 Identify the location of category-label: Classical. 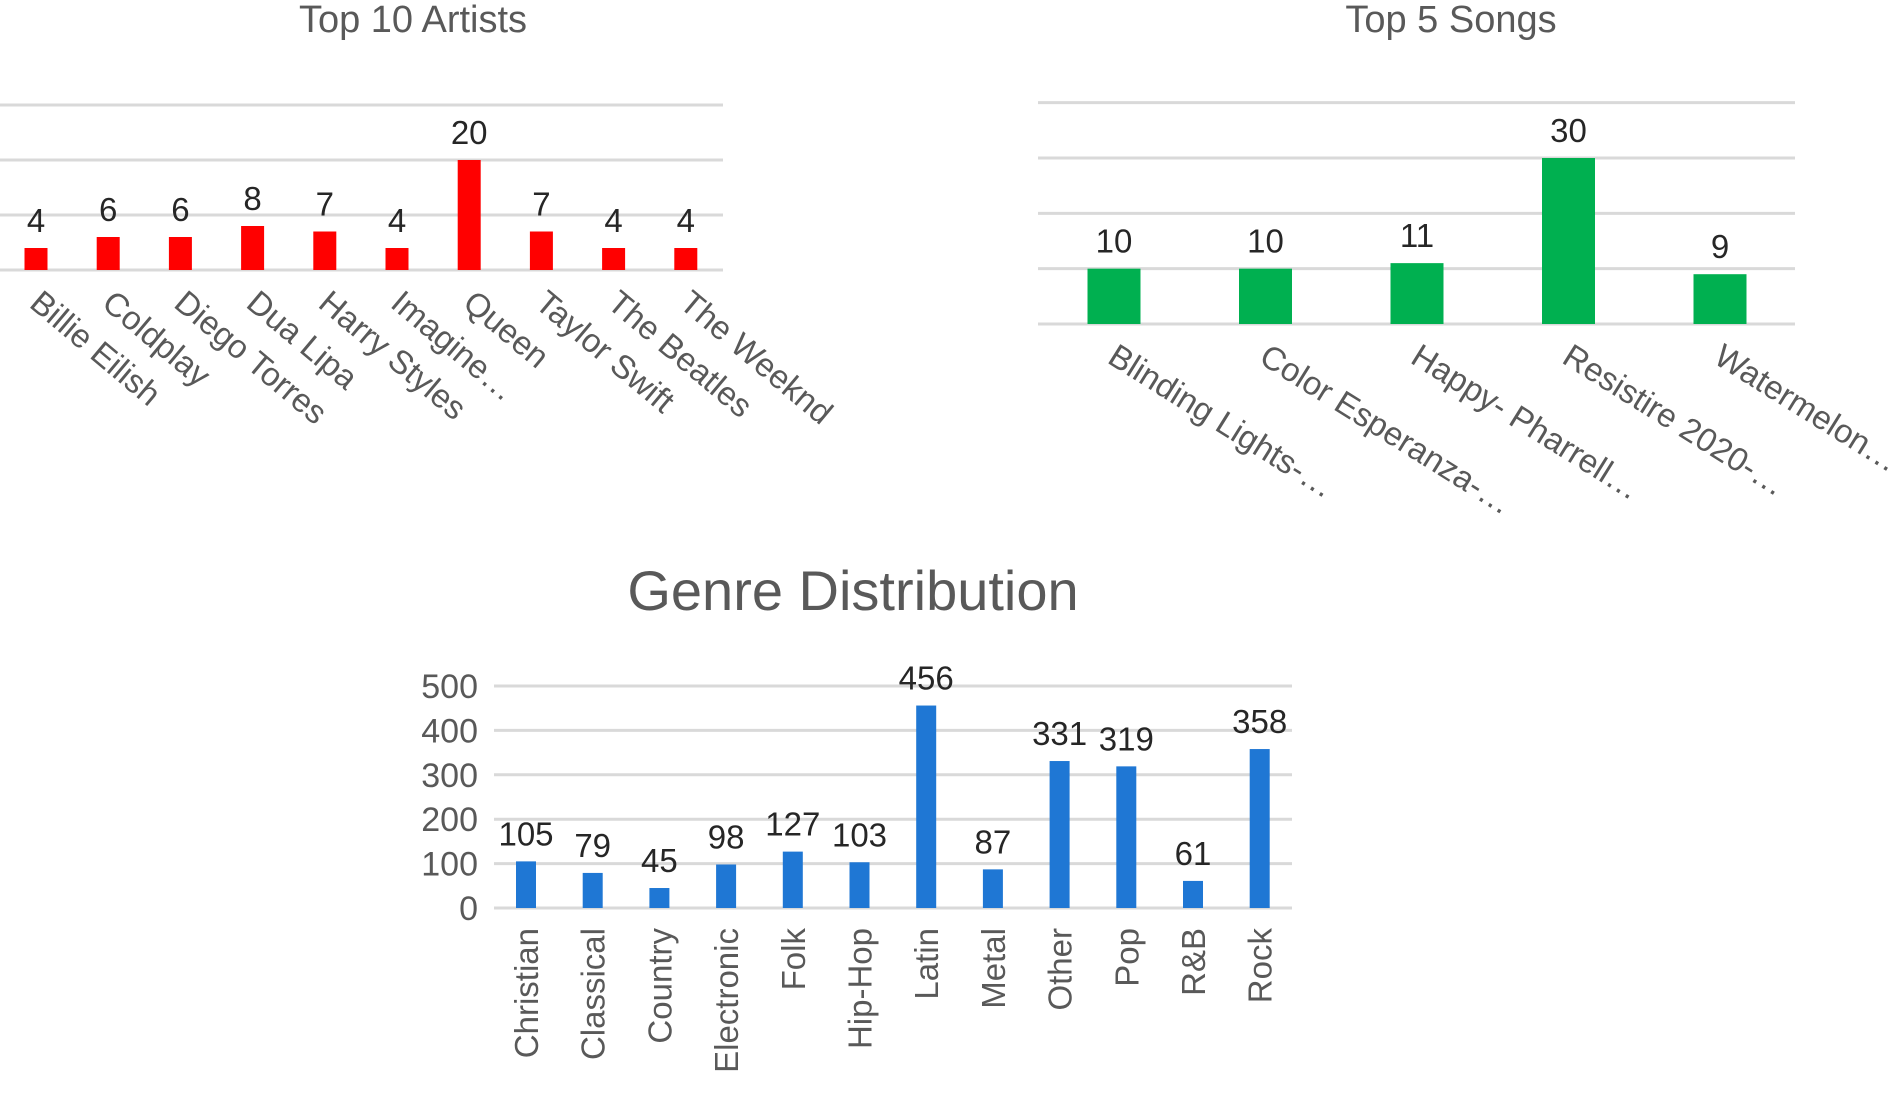
(593, 994).